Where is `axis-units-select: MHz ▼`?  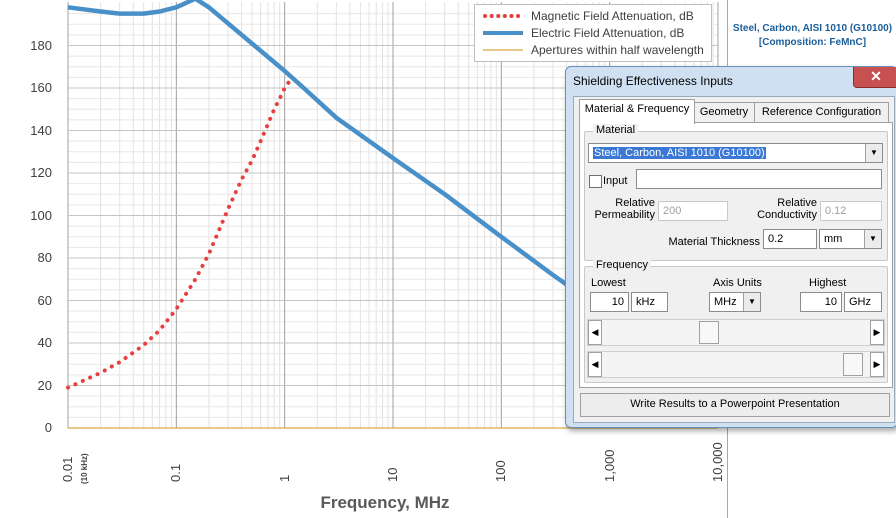
axis-units-select: MHz ▼ is located at coordinates (735, 302).